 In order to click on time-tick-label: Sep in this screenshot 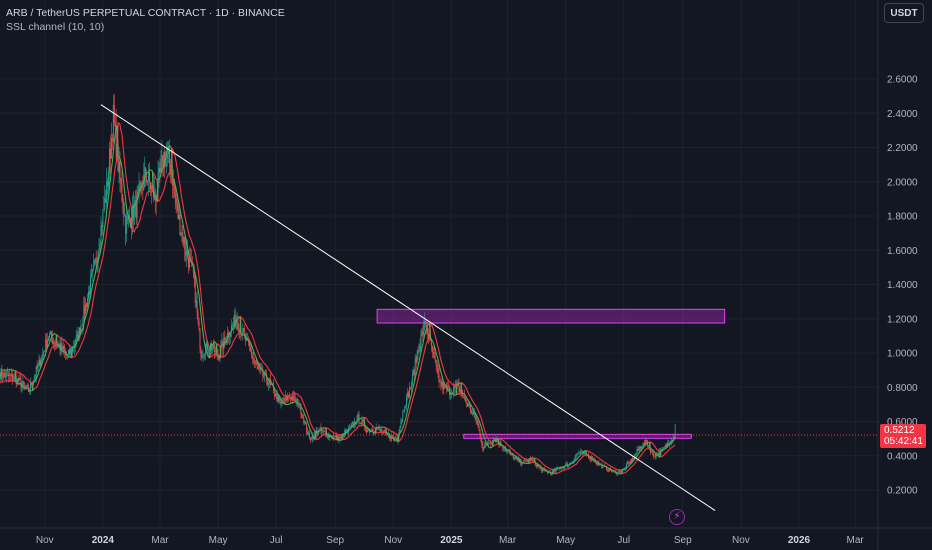, I will do `click(335, 540)`.